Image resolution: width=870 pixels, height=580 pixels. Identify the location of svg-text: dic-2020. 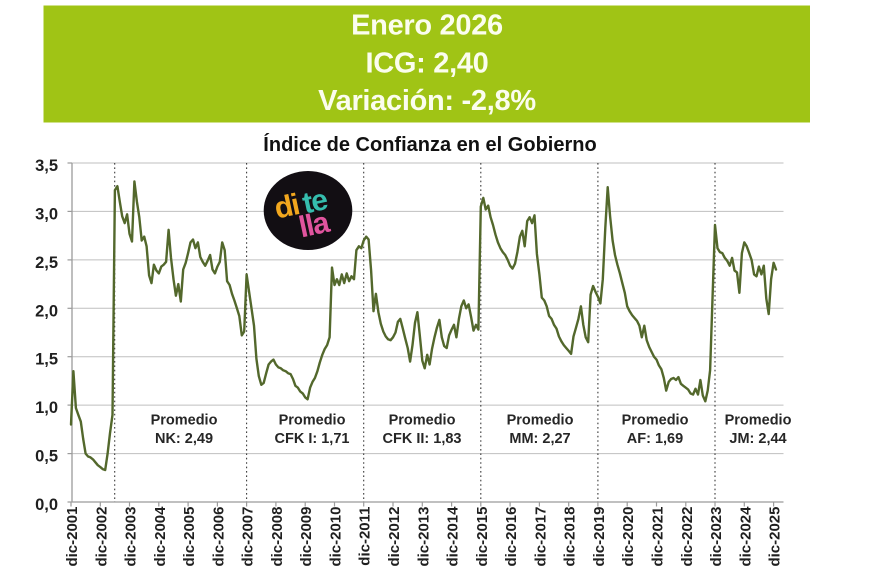
(628, 537).